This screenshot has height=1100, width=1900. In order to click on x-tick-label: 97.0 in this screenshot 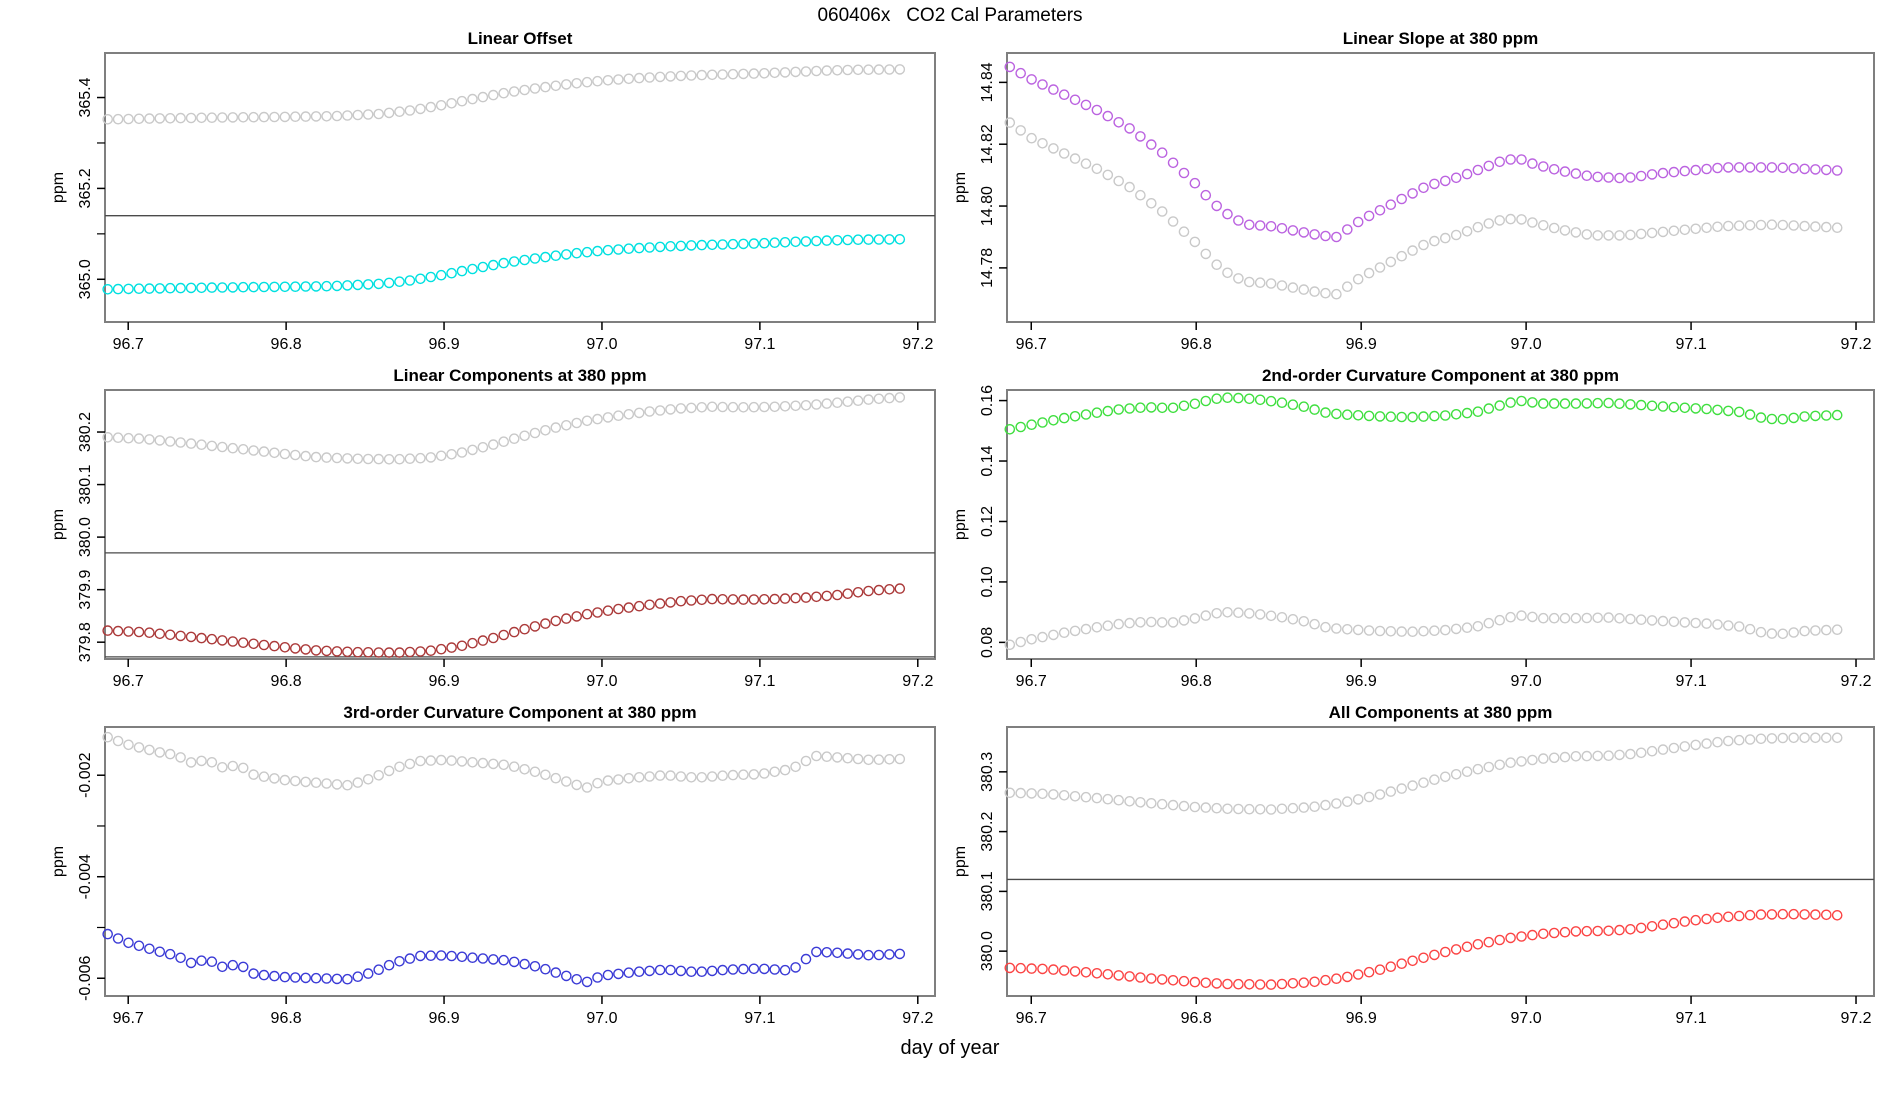, I will do `click(1526, 1018)`.